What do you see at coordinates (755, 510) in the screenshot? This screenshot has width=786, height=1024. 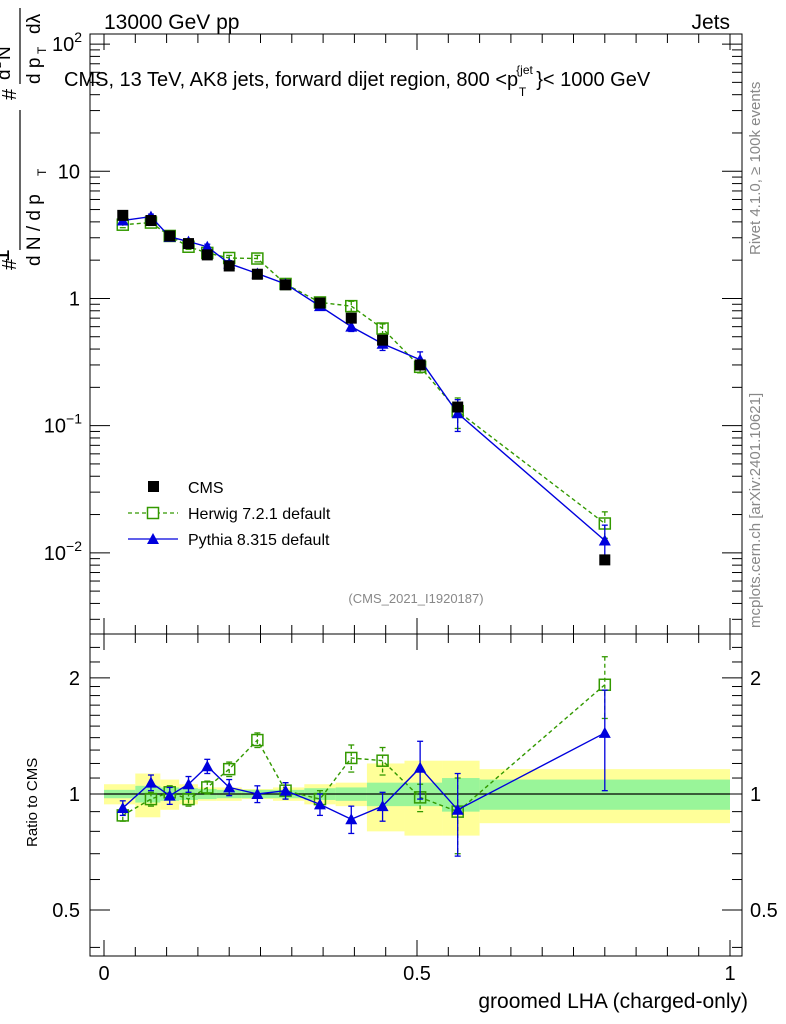 I see `mcplots-label: mcplots.cern.ch [arXiv:2401.10621]` at bounding box center [755, 510].